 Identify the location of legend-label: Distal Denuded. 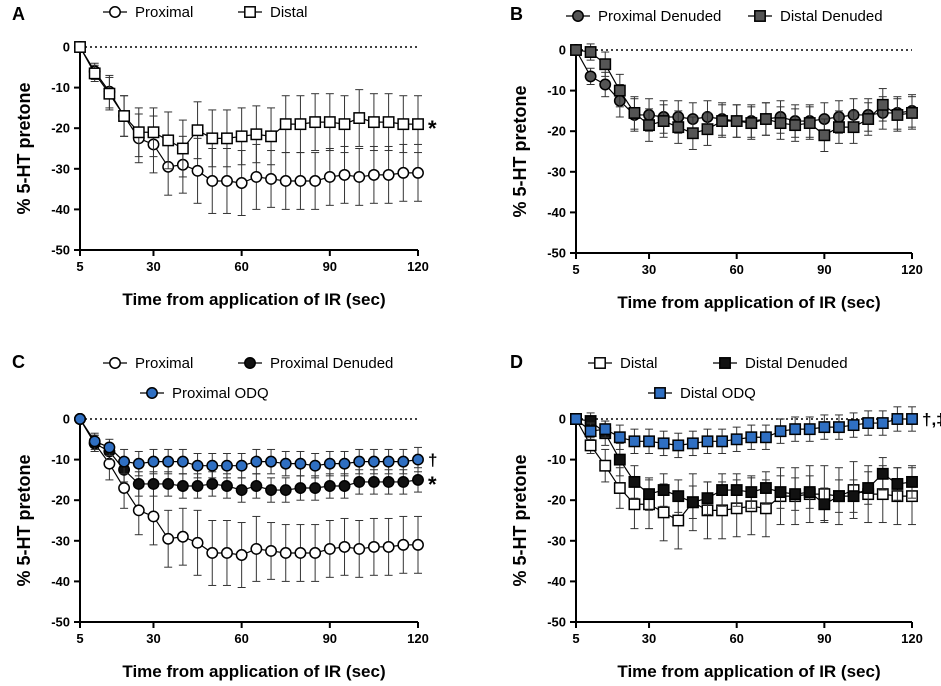
(831, 16).